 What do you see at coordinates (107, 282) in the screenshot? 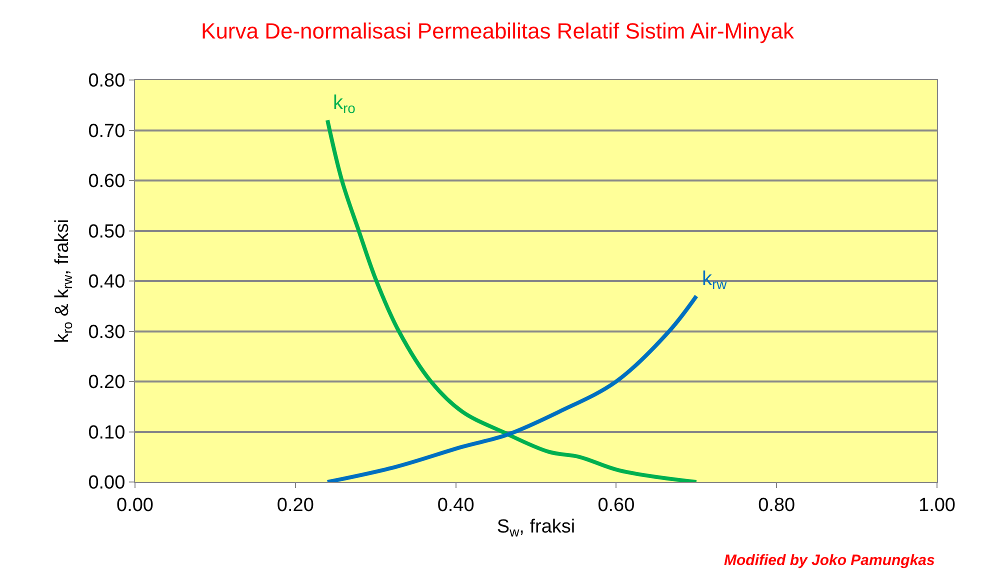
I see `y-tick-label: 0.40` at bounding box center [107, 282].